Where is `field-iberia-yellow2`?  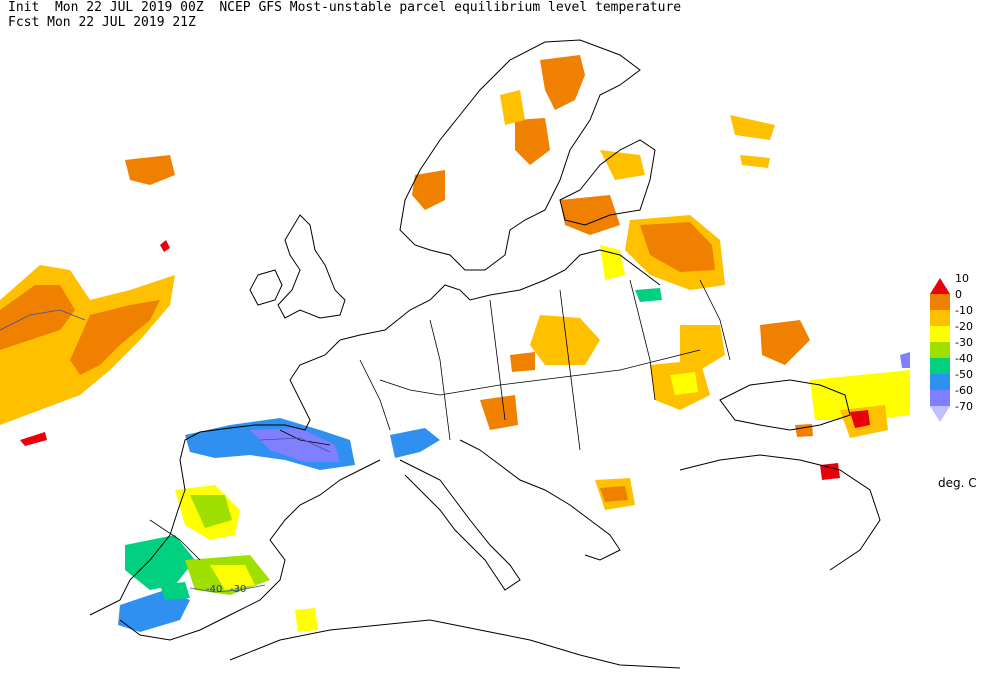
field-iberia-yellow2 is located at coordinates (232, 577).